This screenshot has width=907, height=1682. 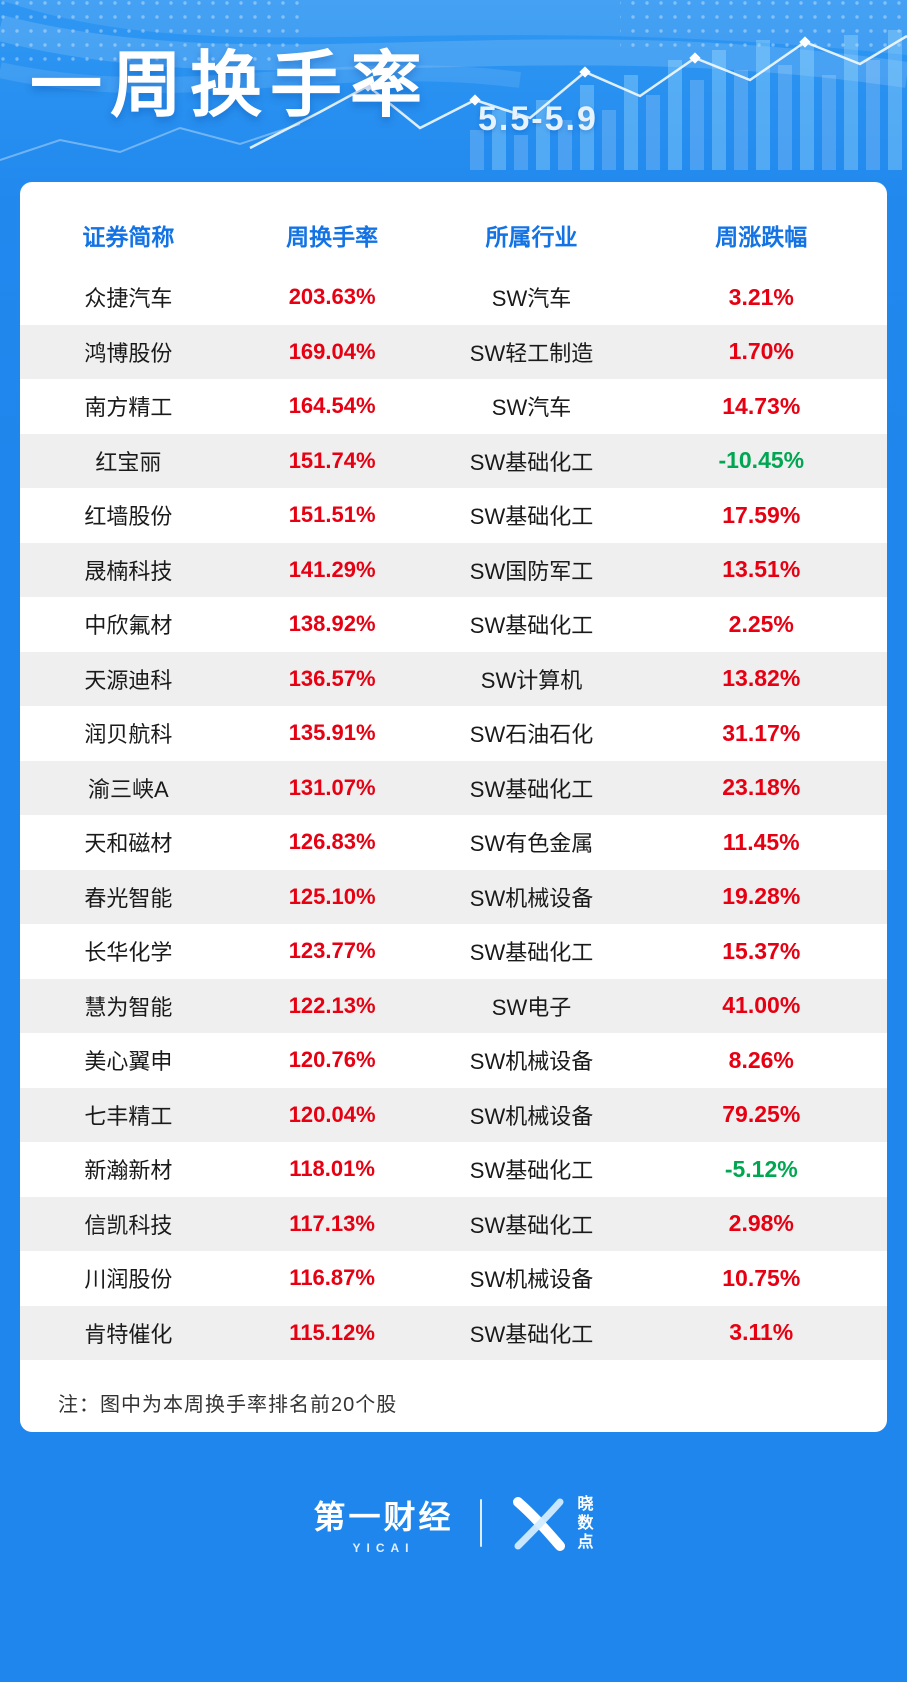 I want to click on decorative-line, so click(x=453, y=97).